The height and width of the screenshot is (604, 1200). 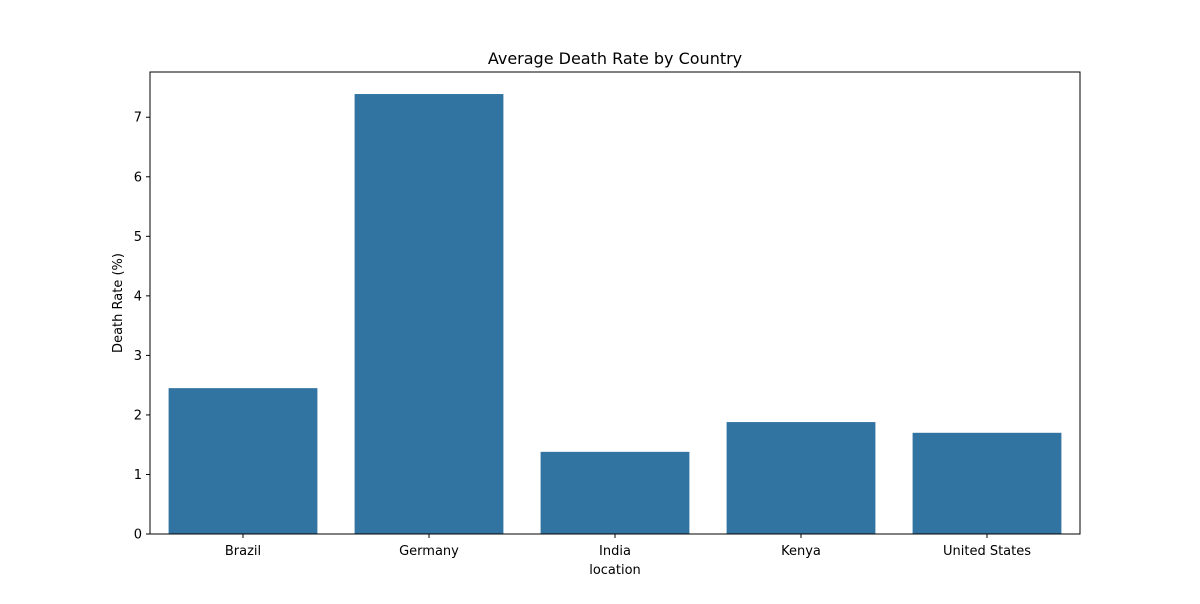 What do you see at coordinates (138, 237) in the screenshot?
I see `y-tick-label: 5` at bounding box center [138, 237].